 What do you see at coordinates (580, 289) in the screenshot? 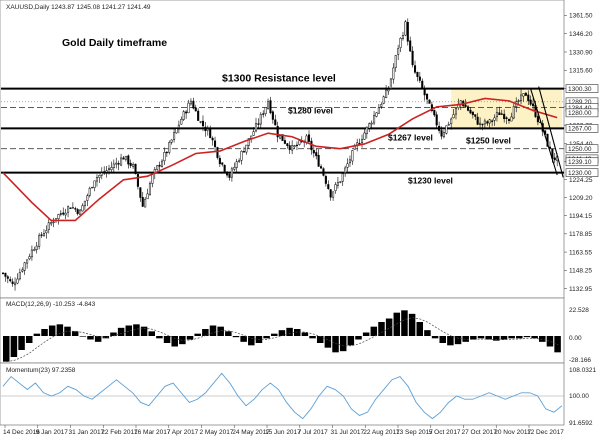
I see `y-tick-label: 1132.95` at bounding box center [580, 289].